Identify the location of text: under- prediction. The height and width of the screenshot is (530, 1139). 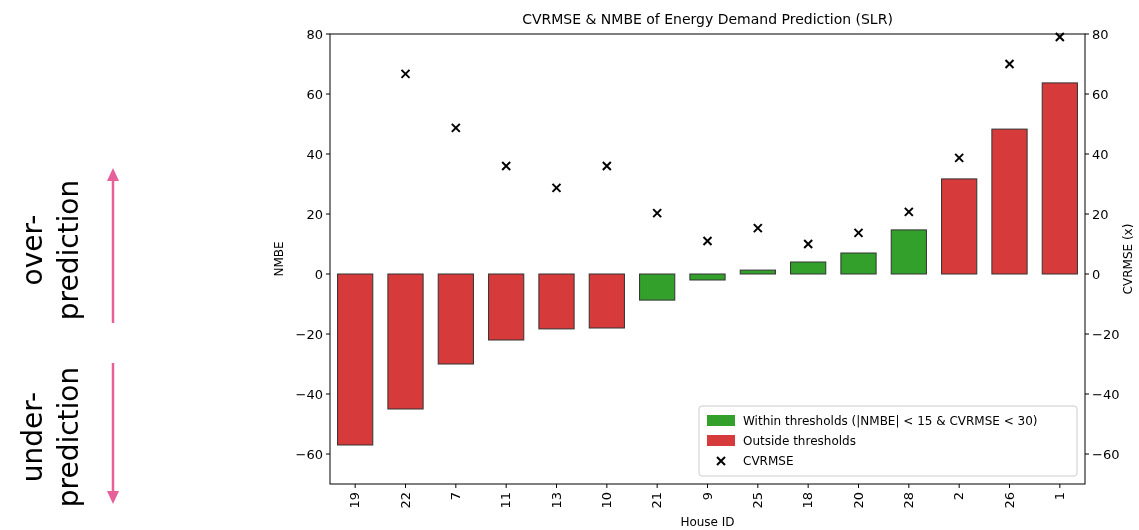
(50, 437).